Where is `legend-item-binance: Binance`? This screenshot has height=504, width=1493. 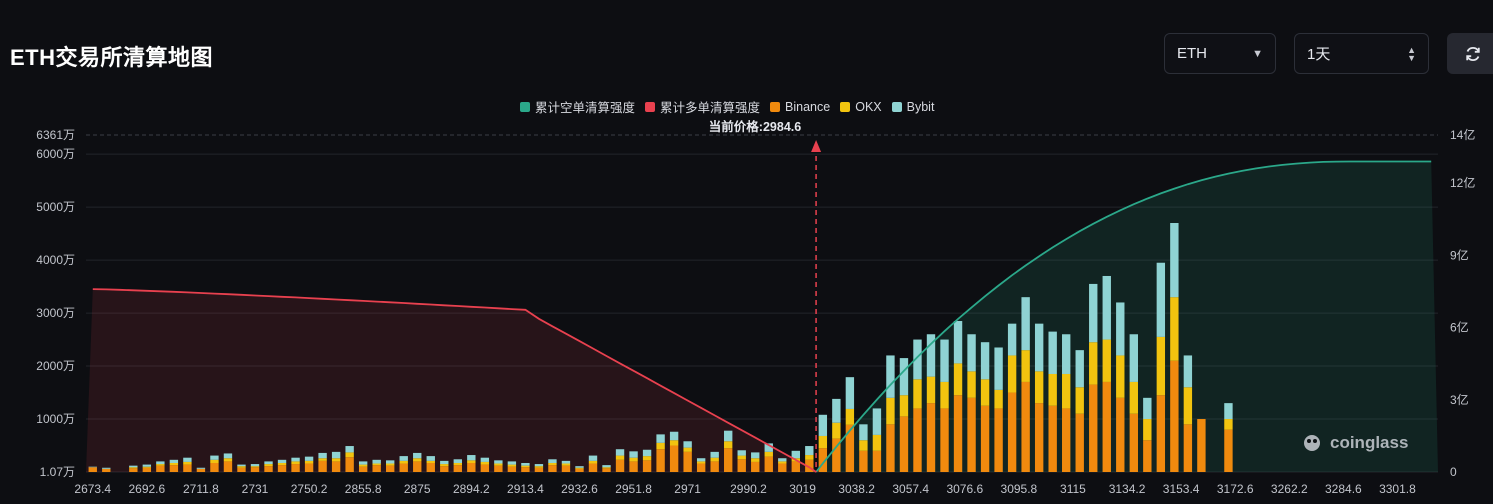
legend-item-binance: Binance is located at coordinates (800, 106).